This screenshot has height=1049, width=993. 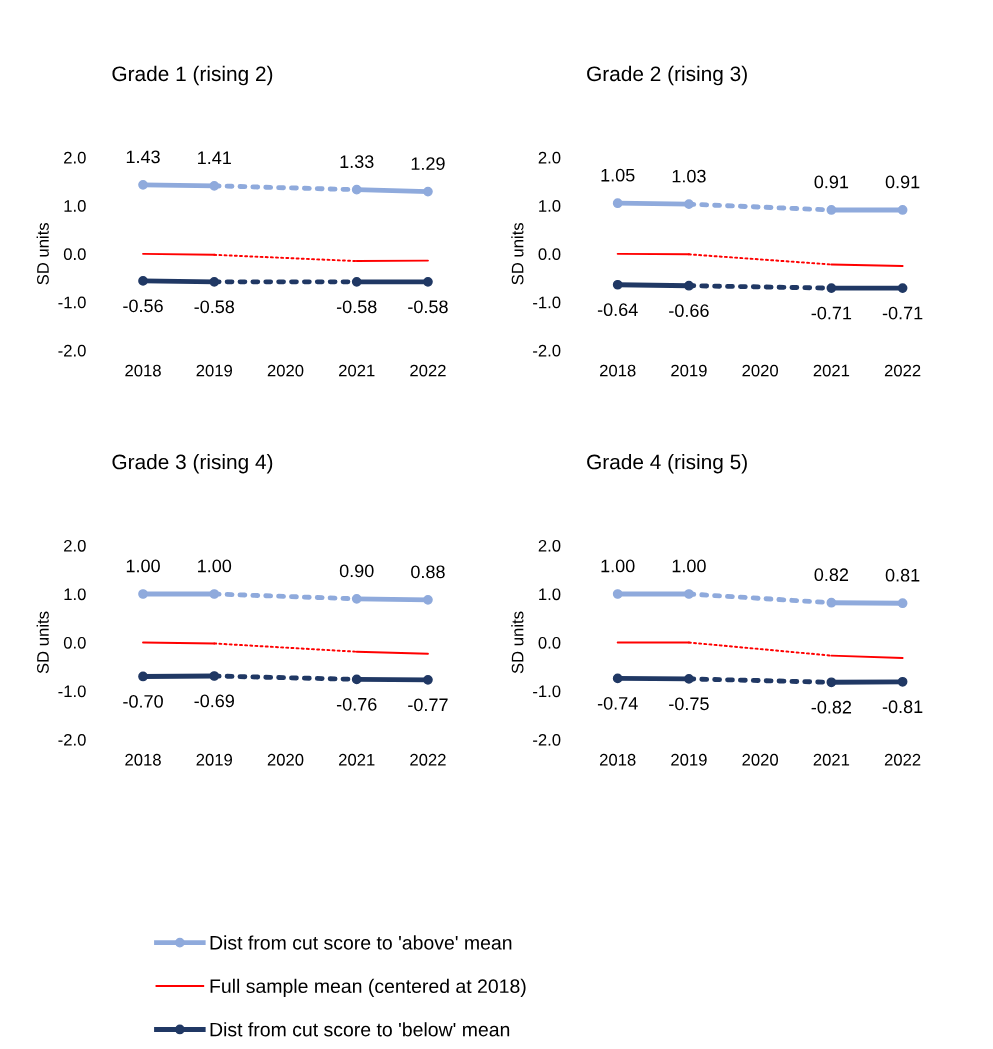 I want to click on data-label: -0.64, so click(x=617, y=310).